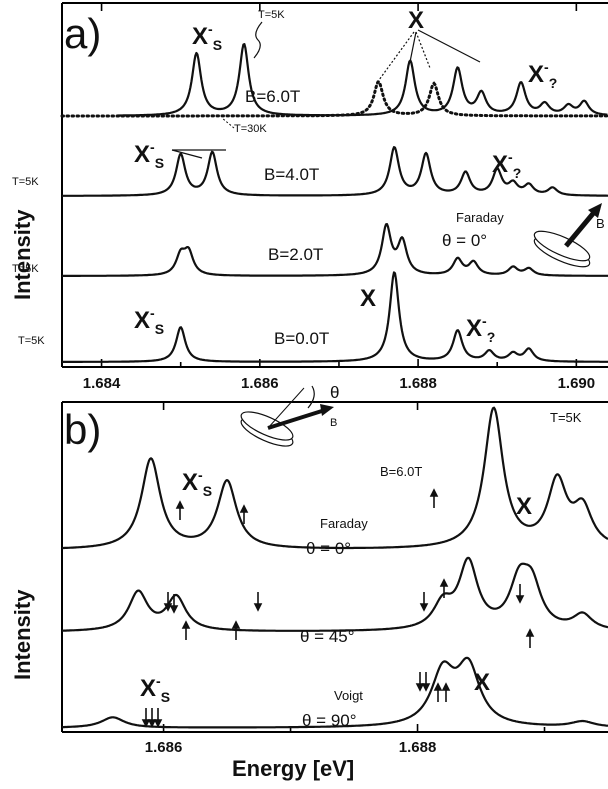 This screenshot has height=789, width=608. Describe the element at coordinates (566, 417) in the screenshot. I see `temp-label-b: T=5K` at that location.